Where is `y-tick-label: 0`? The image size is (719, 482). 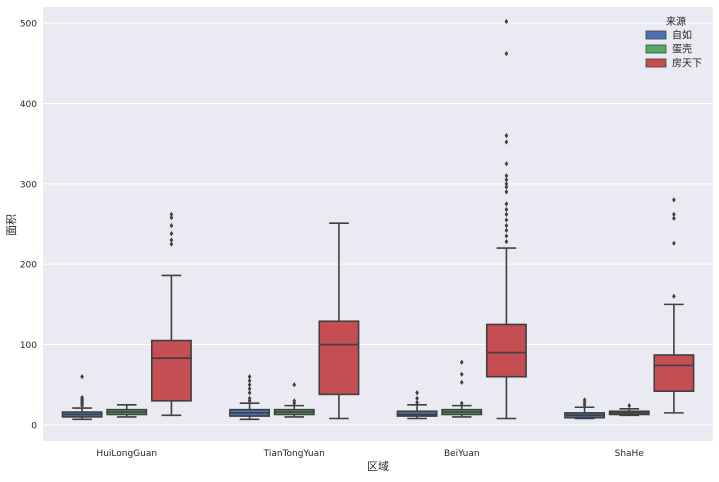
y-tick-label: 0 is located at coordinates (34, 426).